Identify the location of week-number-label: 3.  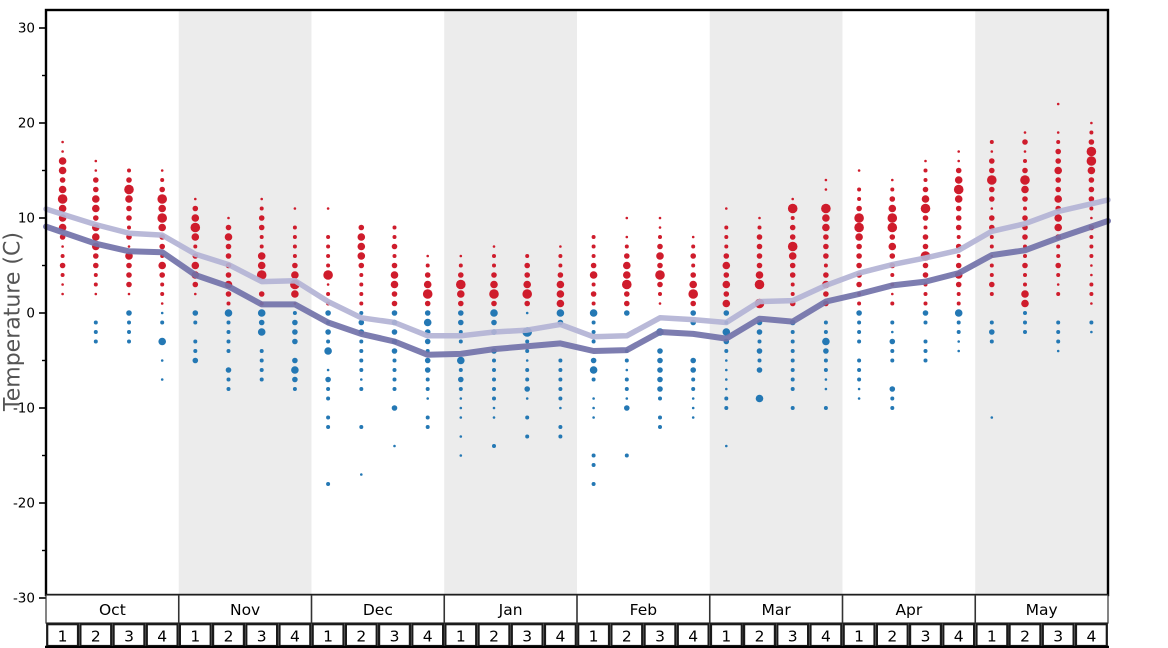
(129, 637).